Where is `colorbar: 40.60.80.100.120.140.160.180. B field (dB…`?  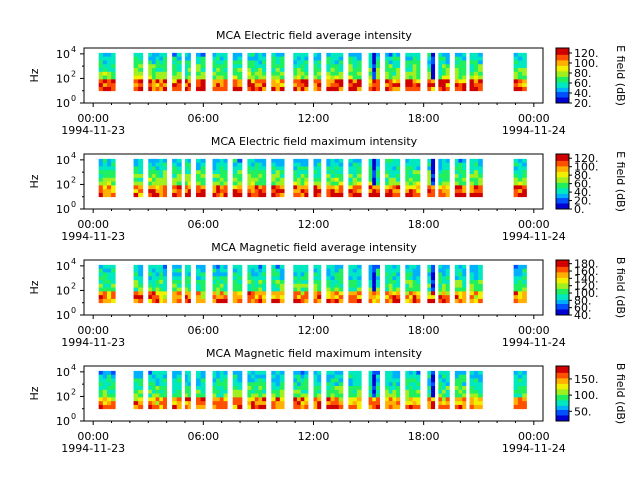
colorbar: 40.60.80.100.120.140.160.180. B field (dB… is located at coordinates (591, 289).